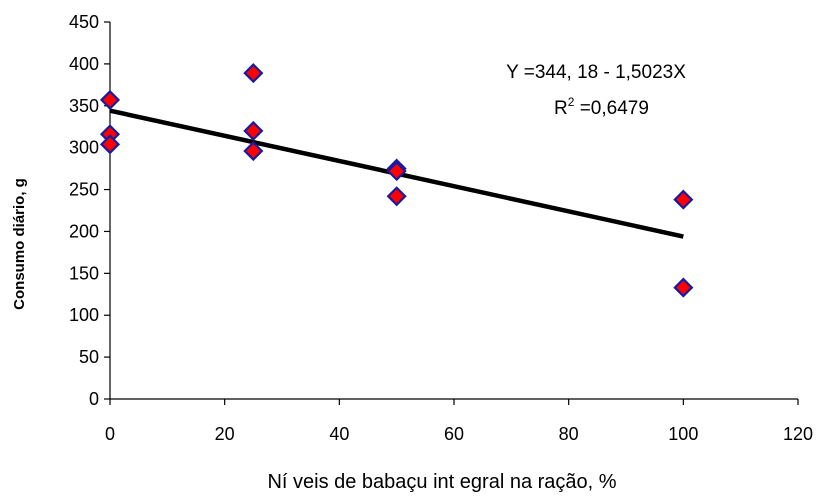  What do you see at coordinates (19, 244) in the screenshot?
I see `y-axis-title: Consumo diário, g` at bounding box center [19, 244].